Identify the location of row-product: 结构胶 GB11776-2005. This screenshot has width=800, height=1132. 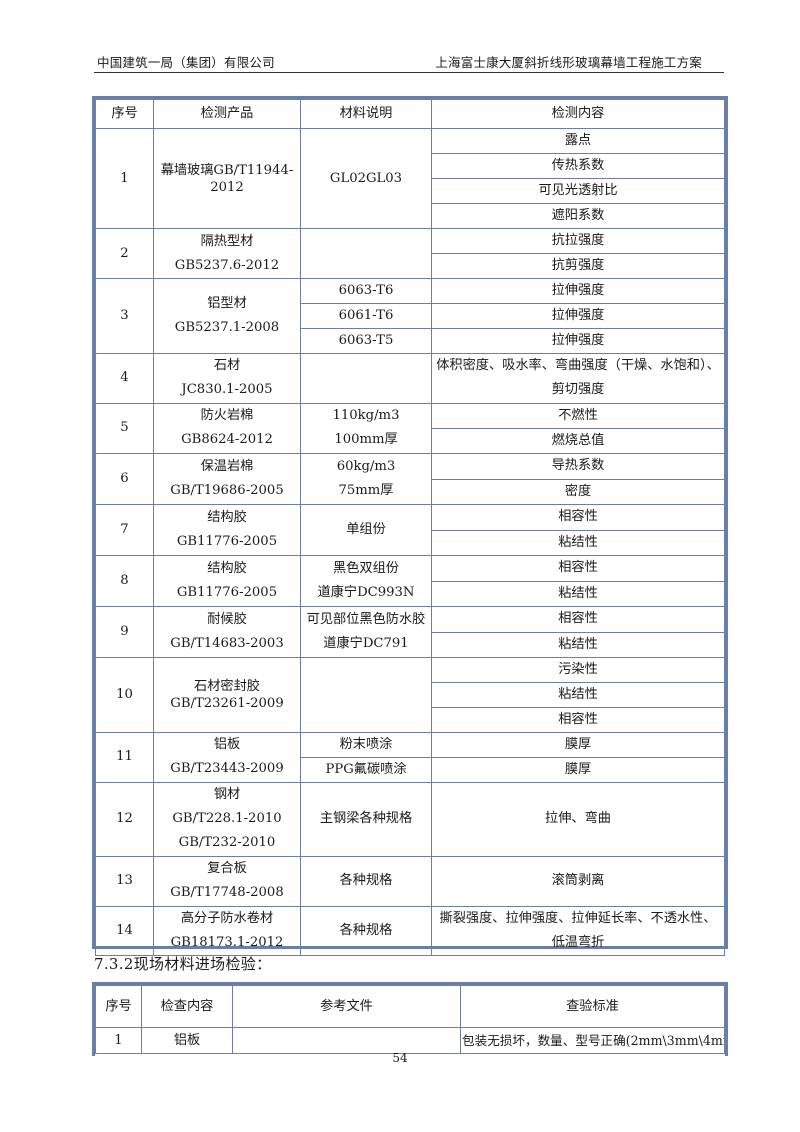
(227, 580).